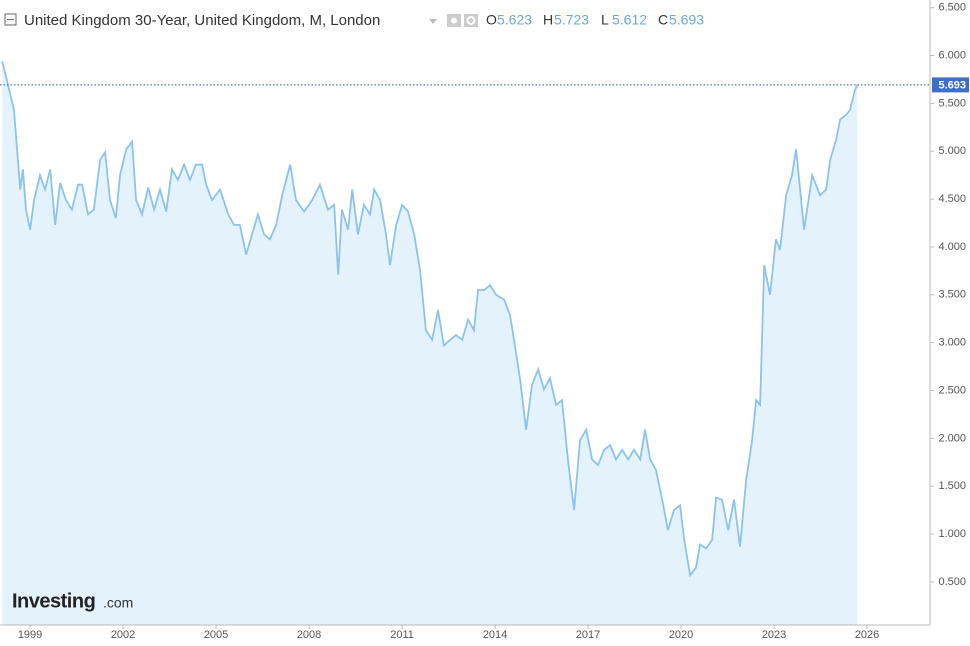  Describe the element at coordinates (30, 635) in the screenshot. I see `x-tick-label: 1999` at that location.